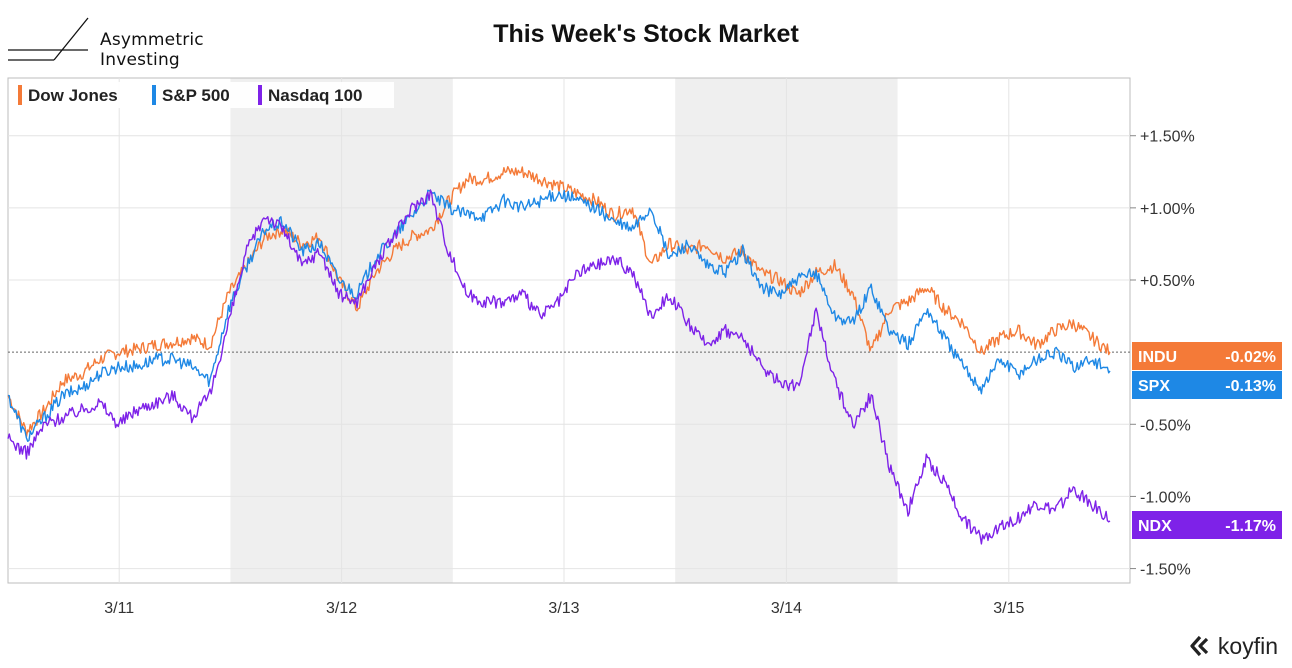 The image size is (1292, 668). What do you see at coordinates (1250, 386) in the screenshot?
I see `badge-value: -0.13%` at bounding box center [1250, 386].